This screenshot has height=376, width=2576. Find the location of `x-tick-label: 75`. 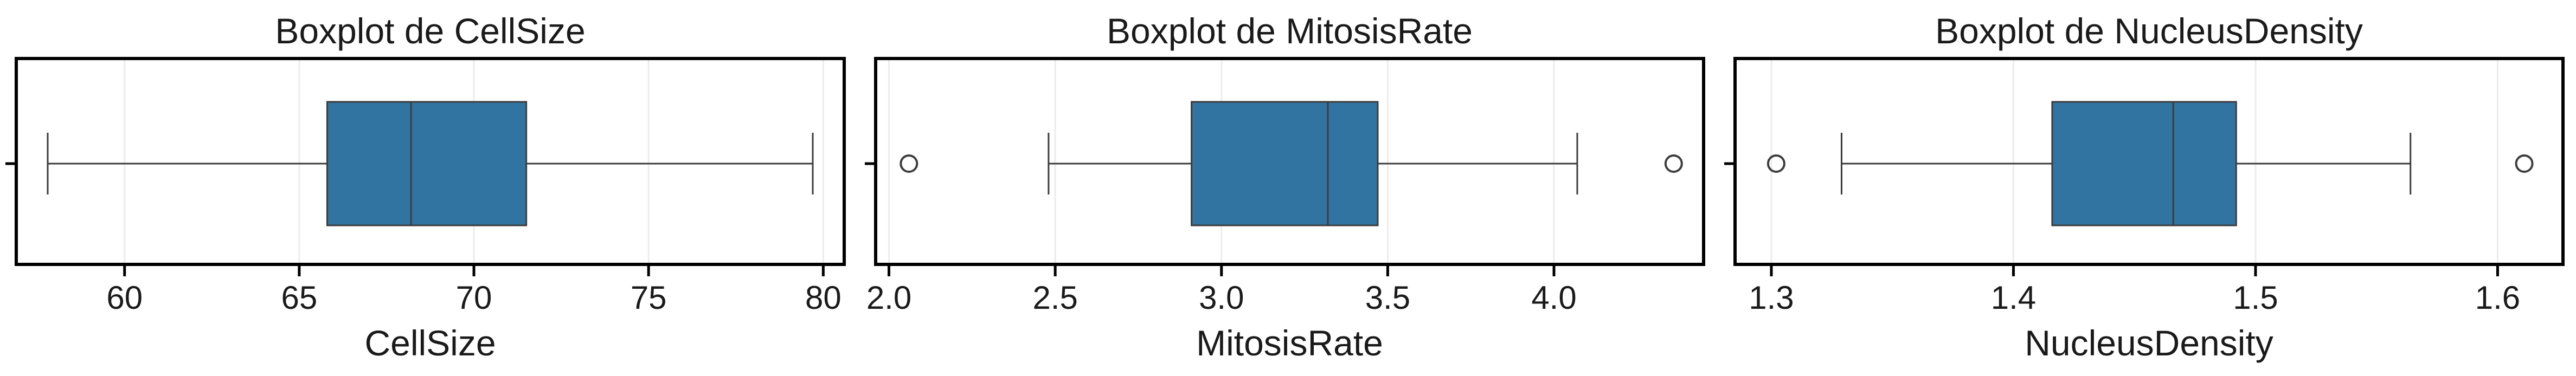

x-tick-label: 75 is located at coordinates (649, 298).